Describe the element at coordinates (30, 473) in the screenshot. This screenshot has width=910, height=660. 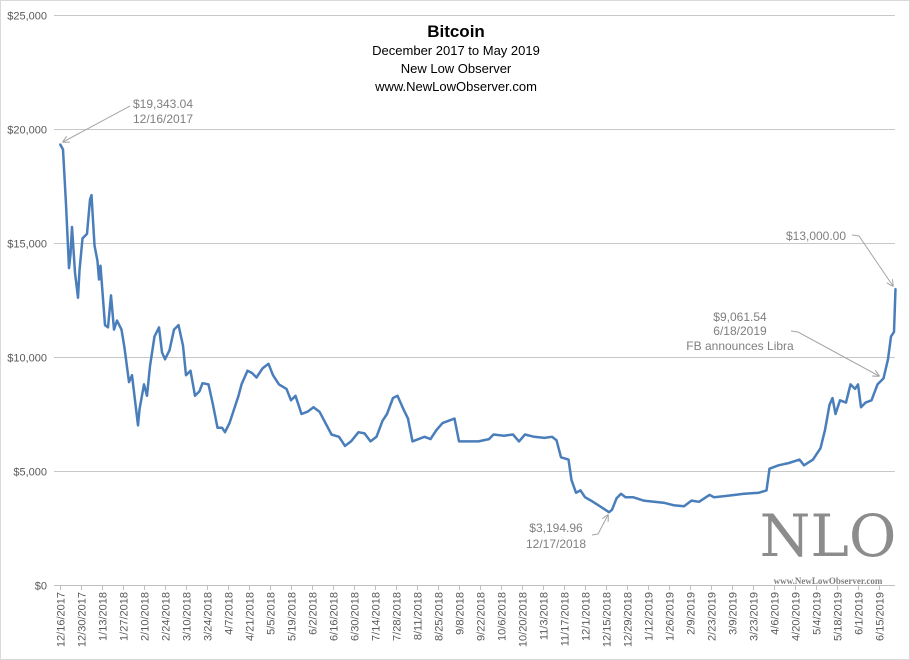
I see `y-tick-label: $5,000` at that location.